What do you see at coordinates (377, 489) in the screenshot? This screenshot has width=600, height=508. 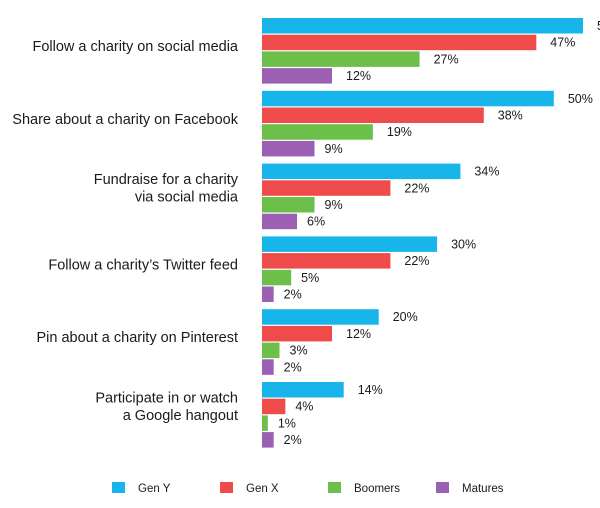 I see `legend-label-boomers: Boomers` at bounding box center [377, 489].